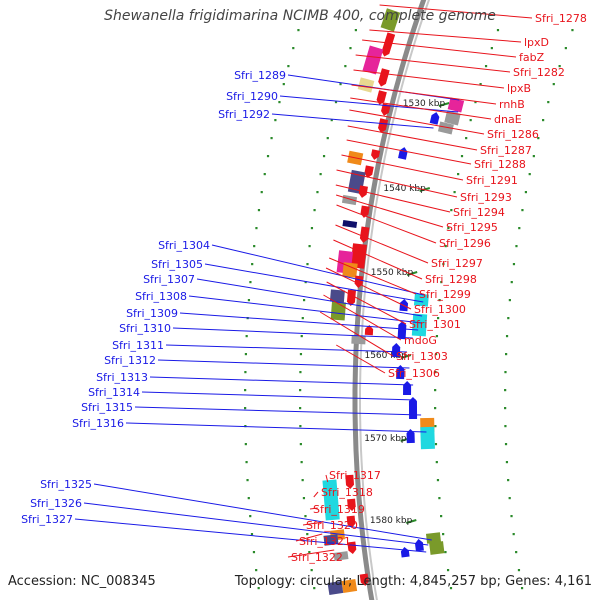  Describe the element at coordinates (539, 72) in the screenshot. I see `gene-label-right: Sfri_1282` at that location.